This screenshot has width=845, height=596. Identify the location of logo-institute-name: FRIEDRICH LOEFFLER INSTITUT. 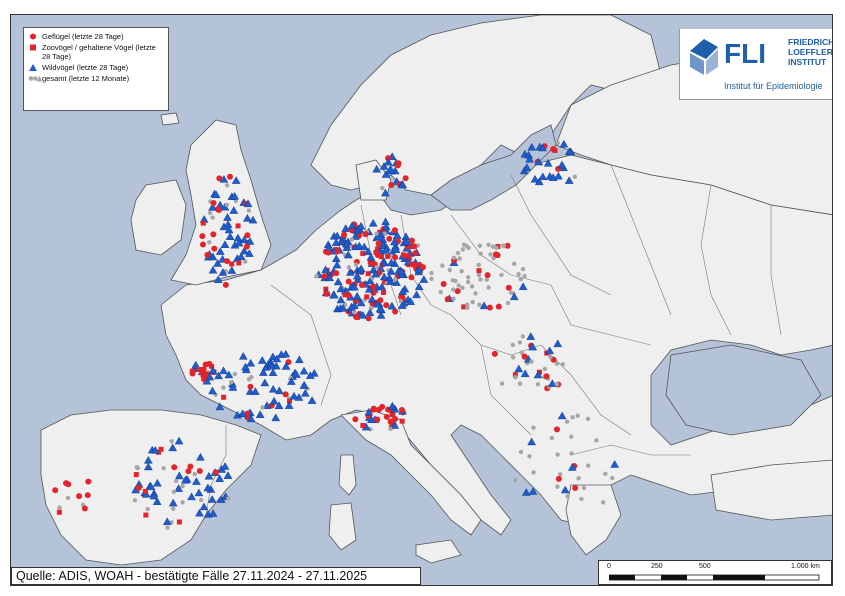
(810, 52).